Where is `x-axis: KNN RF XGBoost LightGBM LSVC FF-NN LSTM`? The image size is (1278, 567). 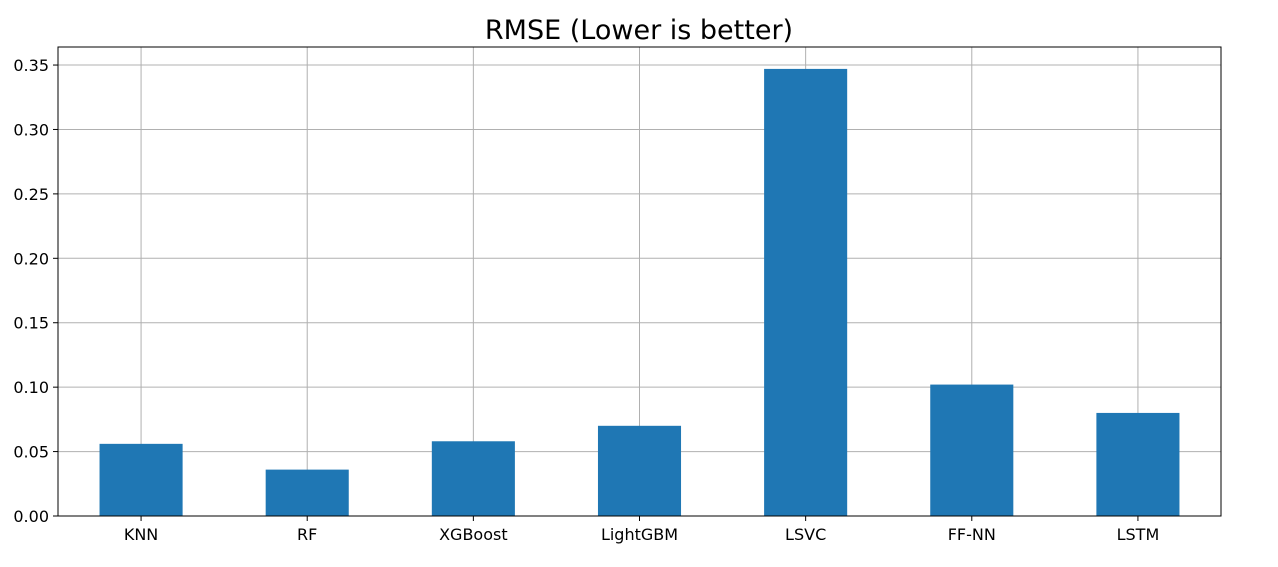
x-axis: KNN RF XGBoost LightGBM LSVC FF-NN LSTM is located at coordinates (641, 530).